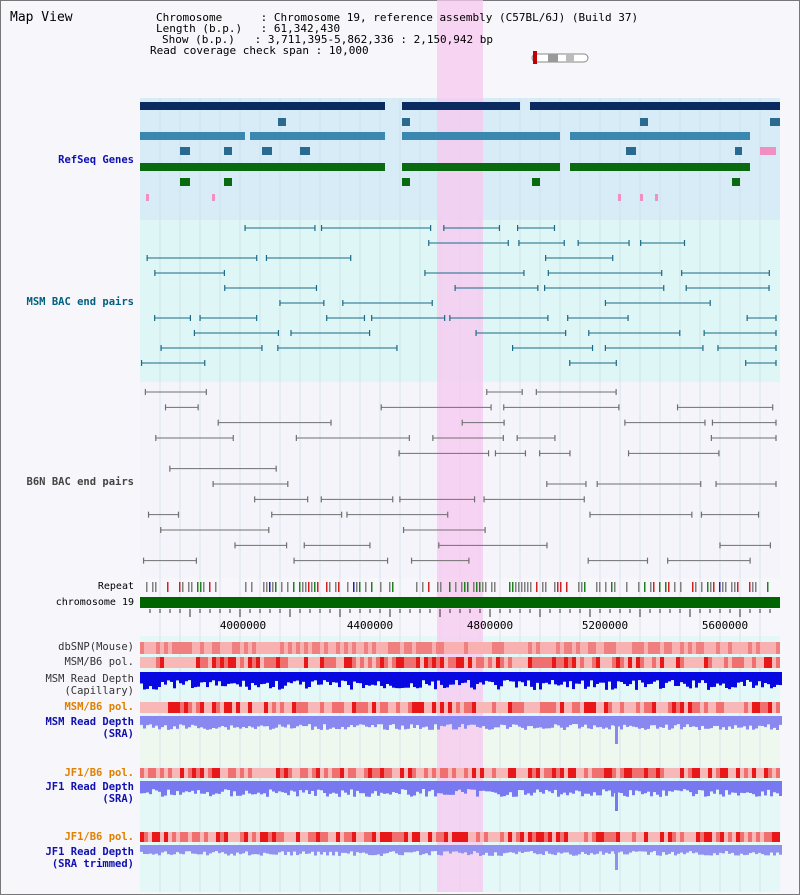 The width and height of the screenshot is (800, 895). Describe the element at coordinates (80, 302) in the screenshot. I see `track-label-msm-bac: MSM BAC end pairs` at that location.